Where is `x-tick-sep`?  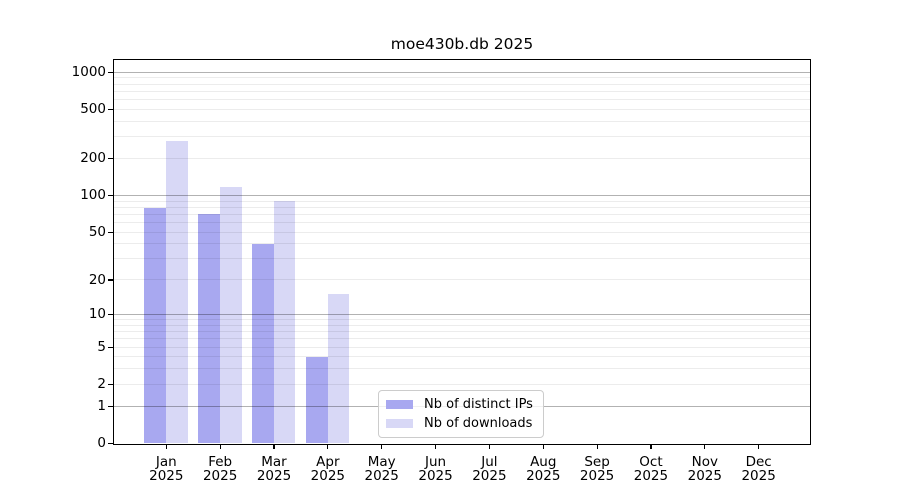 x-tick-sep is located at coordinates (597, 447).